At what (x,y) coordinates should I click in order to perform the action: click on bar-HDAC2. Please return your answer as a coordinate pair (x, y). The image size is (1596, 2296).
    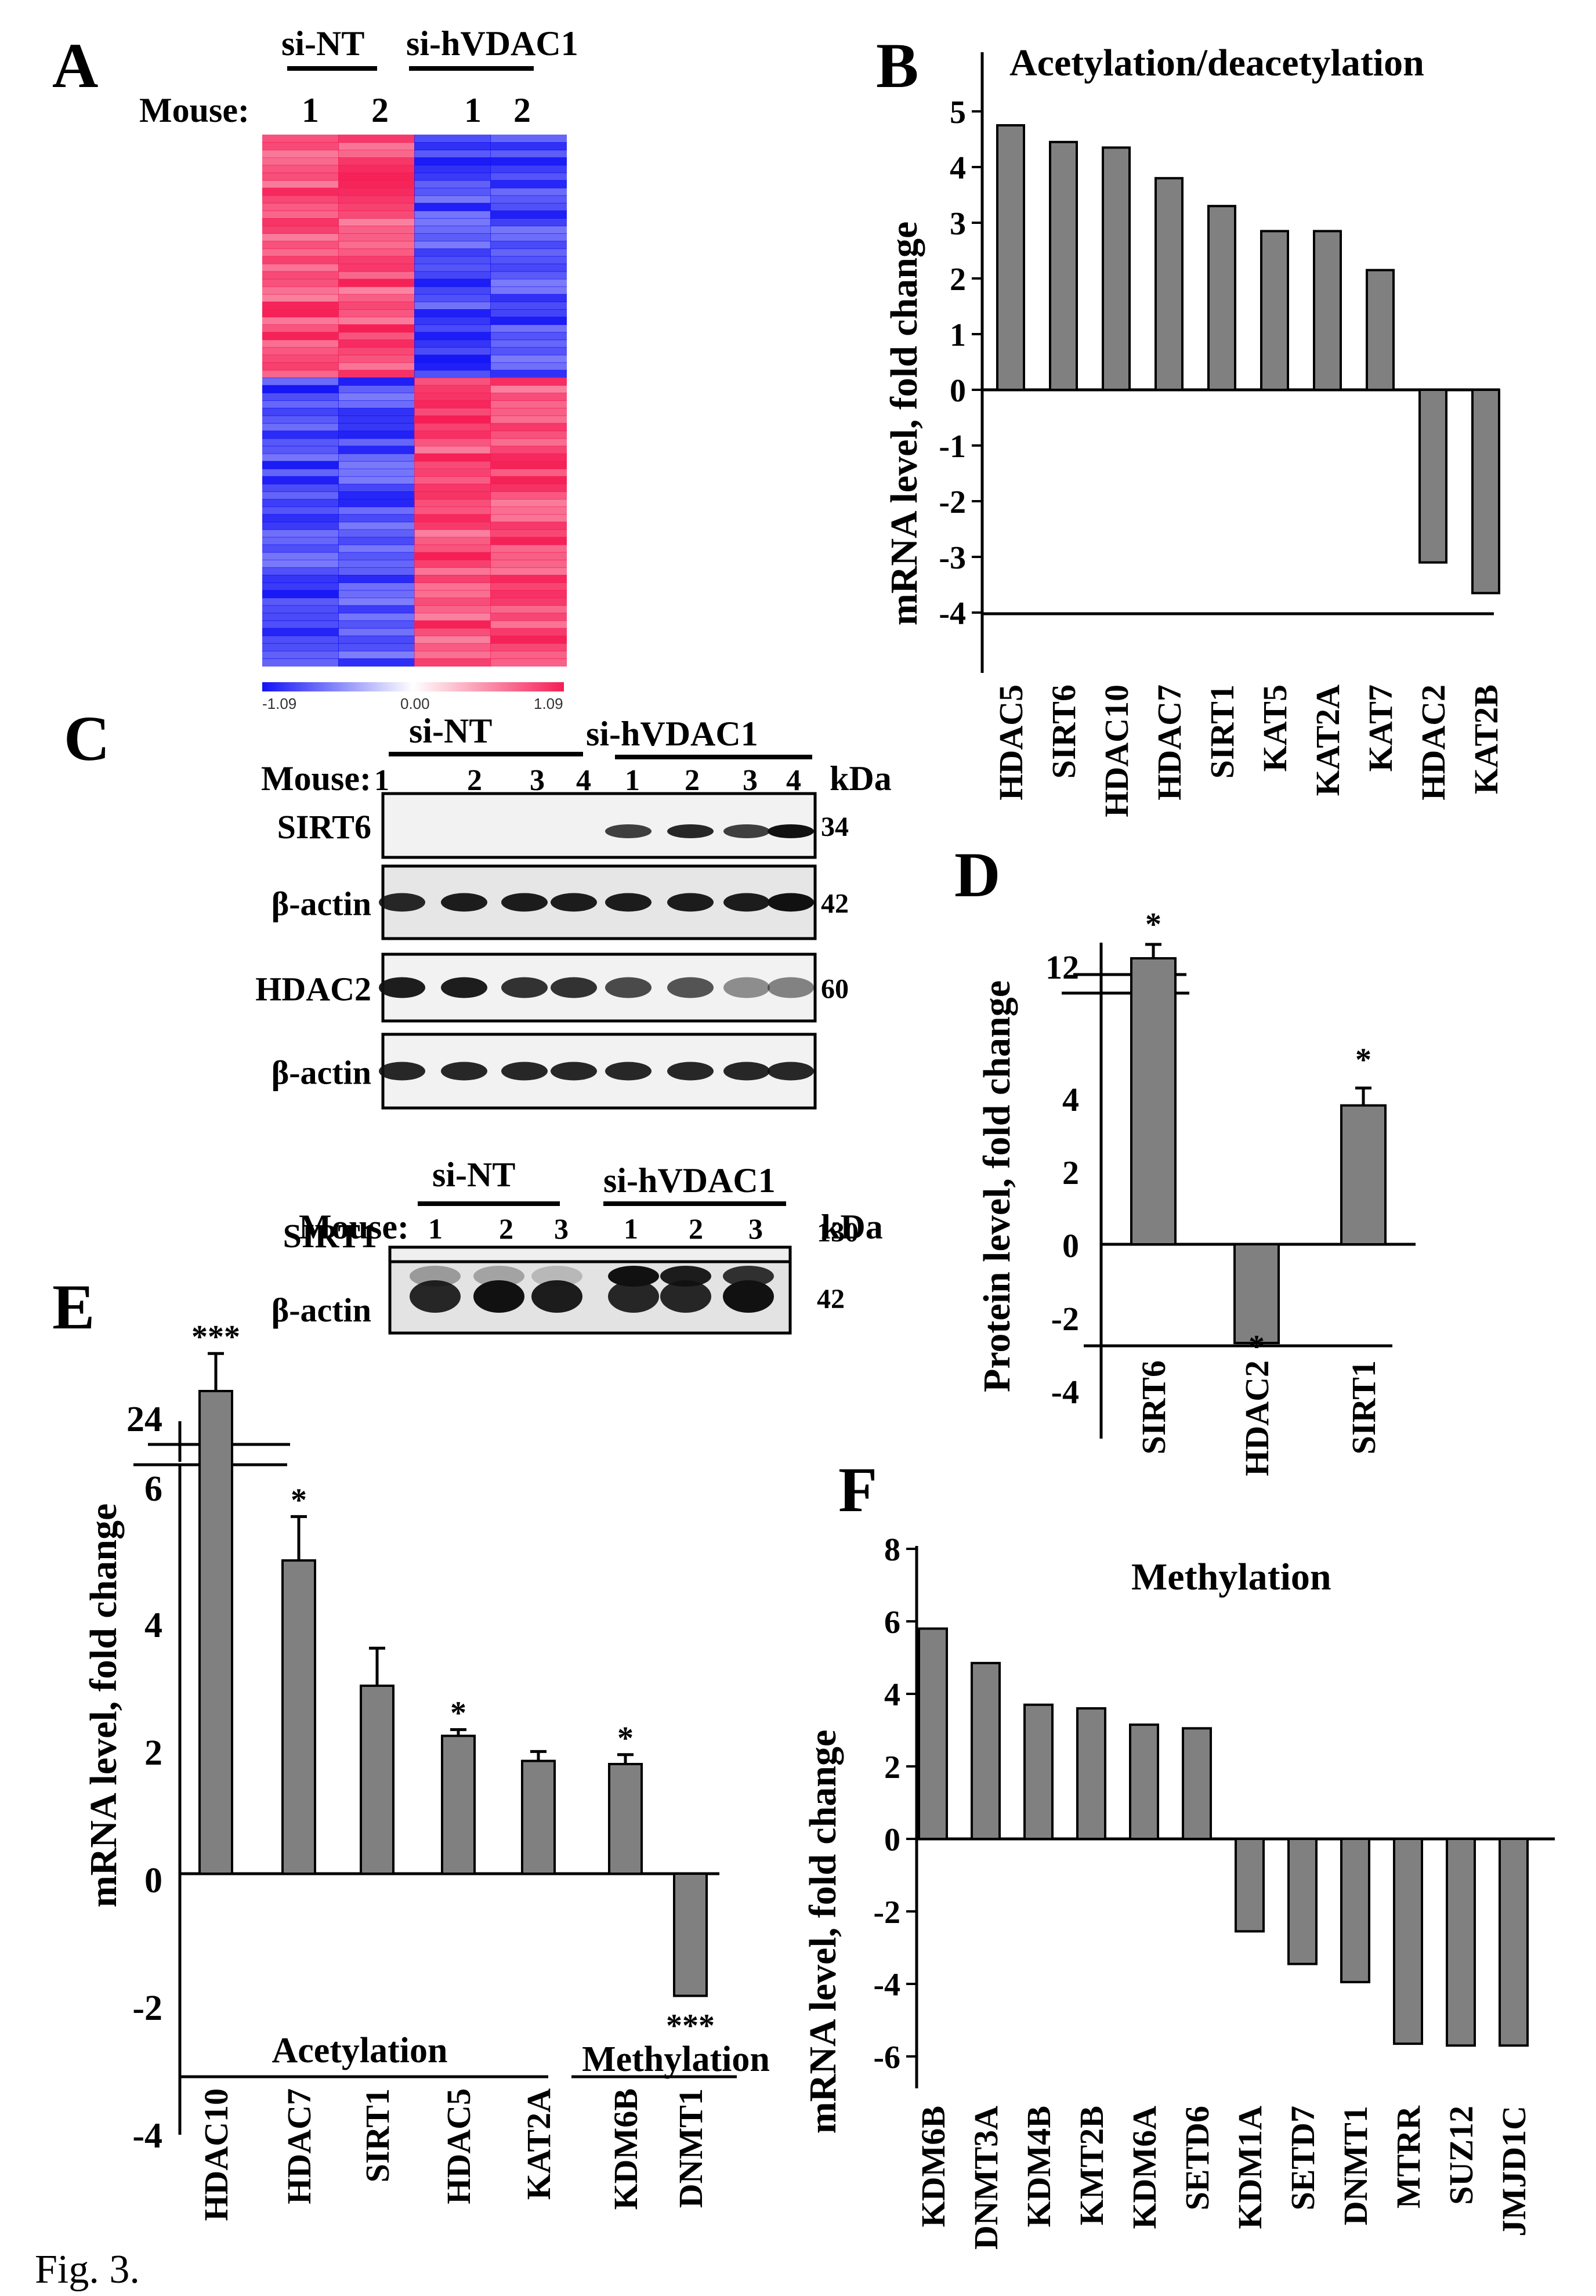
    Looking at the image, I should click on (1256, 1294).